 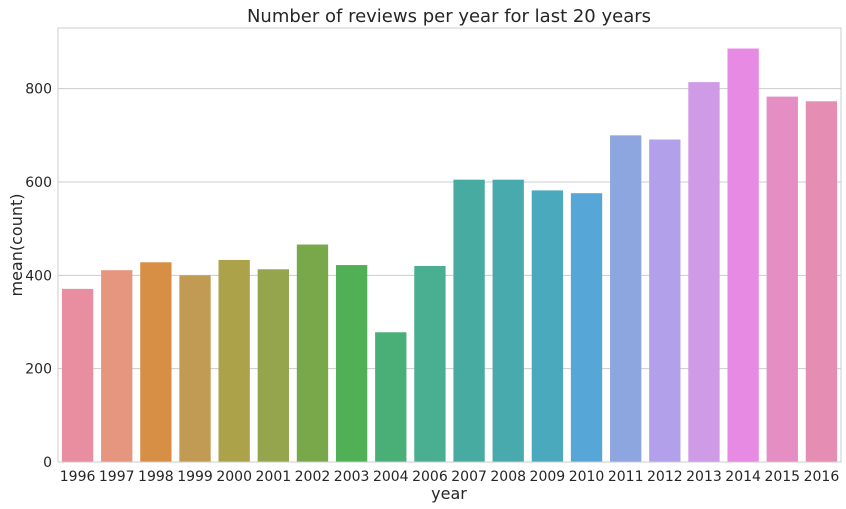 I want to click on bar-2016, so click(x=821, y=282).